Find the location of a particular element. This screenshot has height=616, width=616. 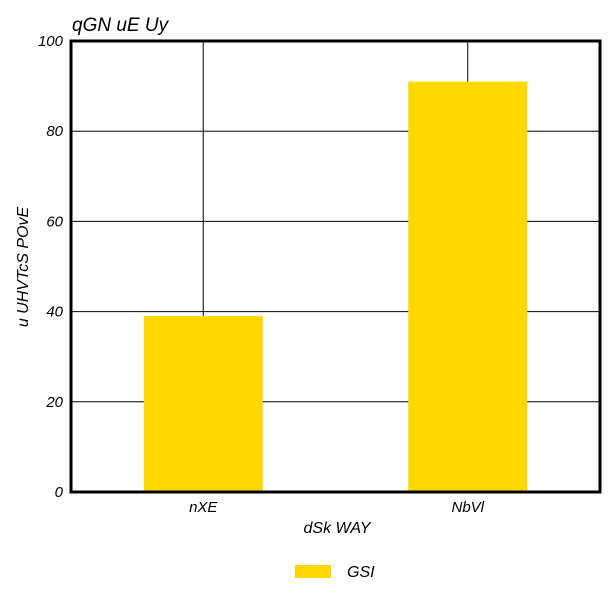

y-tick-label: 80 is located at coordinates (54, 131).